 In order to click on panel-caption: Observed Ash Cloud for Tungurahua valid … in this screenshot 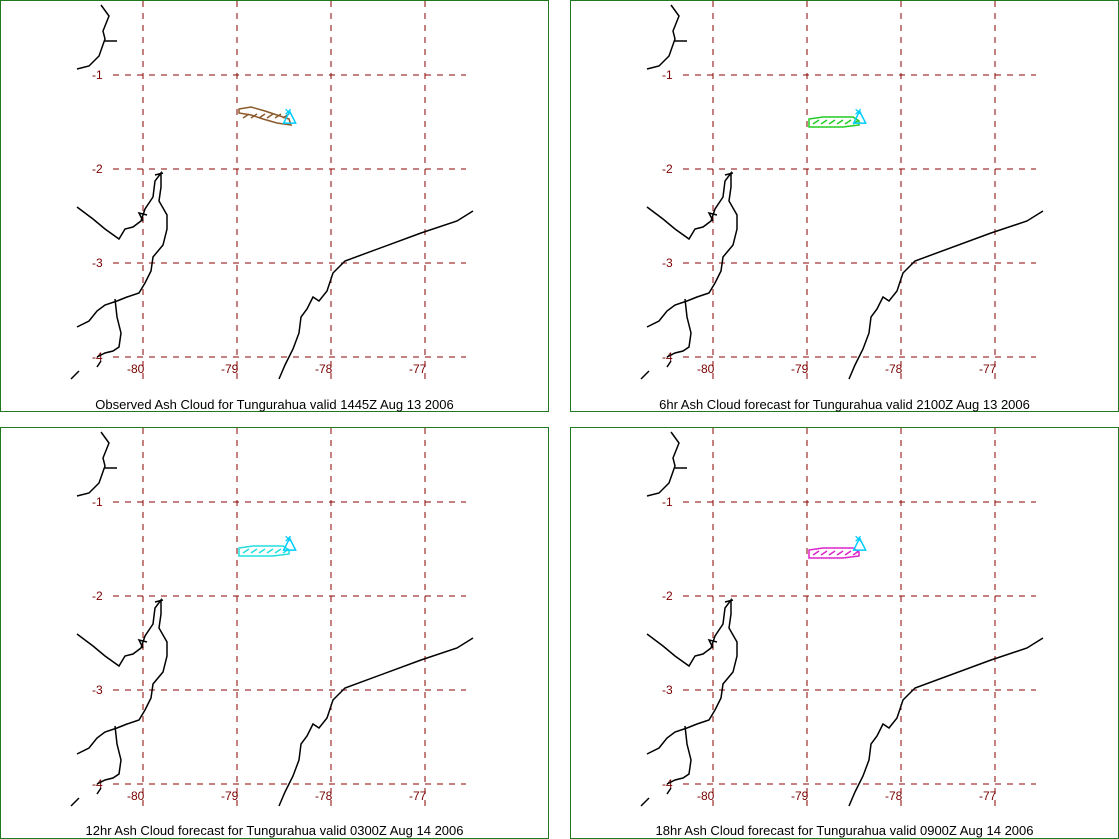, I will do `click(274, 404)`.